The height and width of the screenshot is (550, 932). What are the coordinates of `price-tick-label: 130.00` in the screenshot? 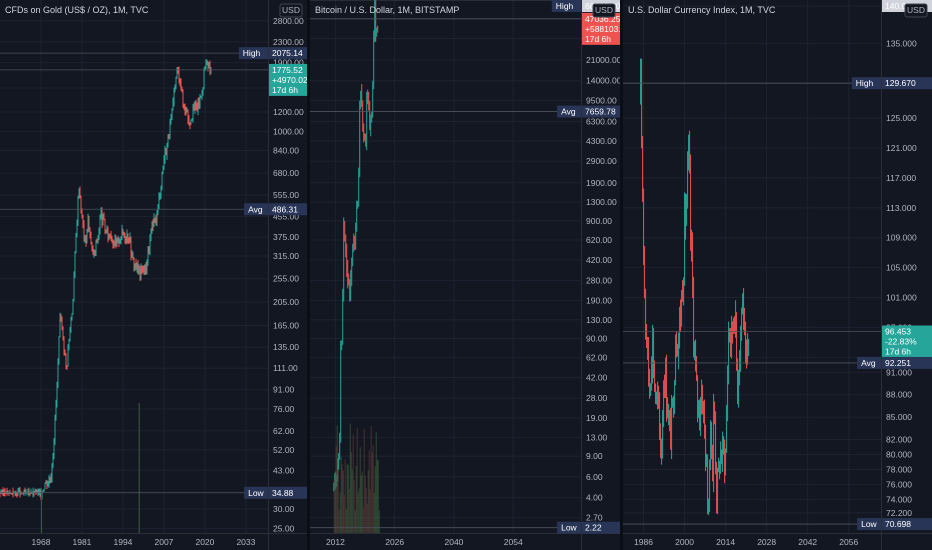 It's located at (599, 320).